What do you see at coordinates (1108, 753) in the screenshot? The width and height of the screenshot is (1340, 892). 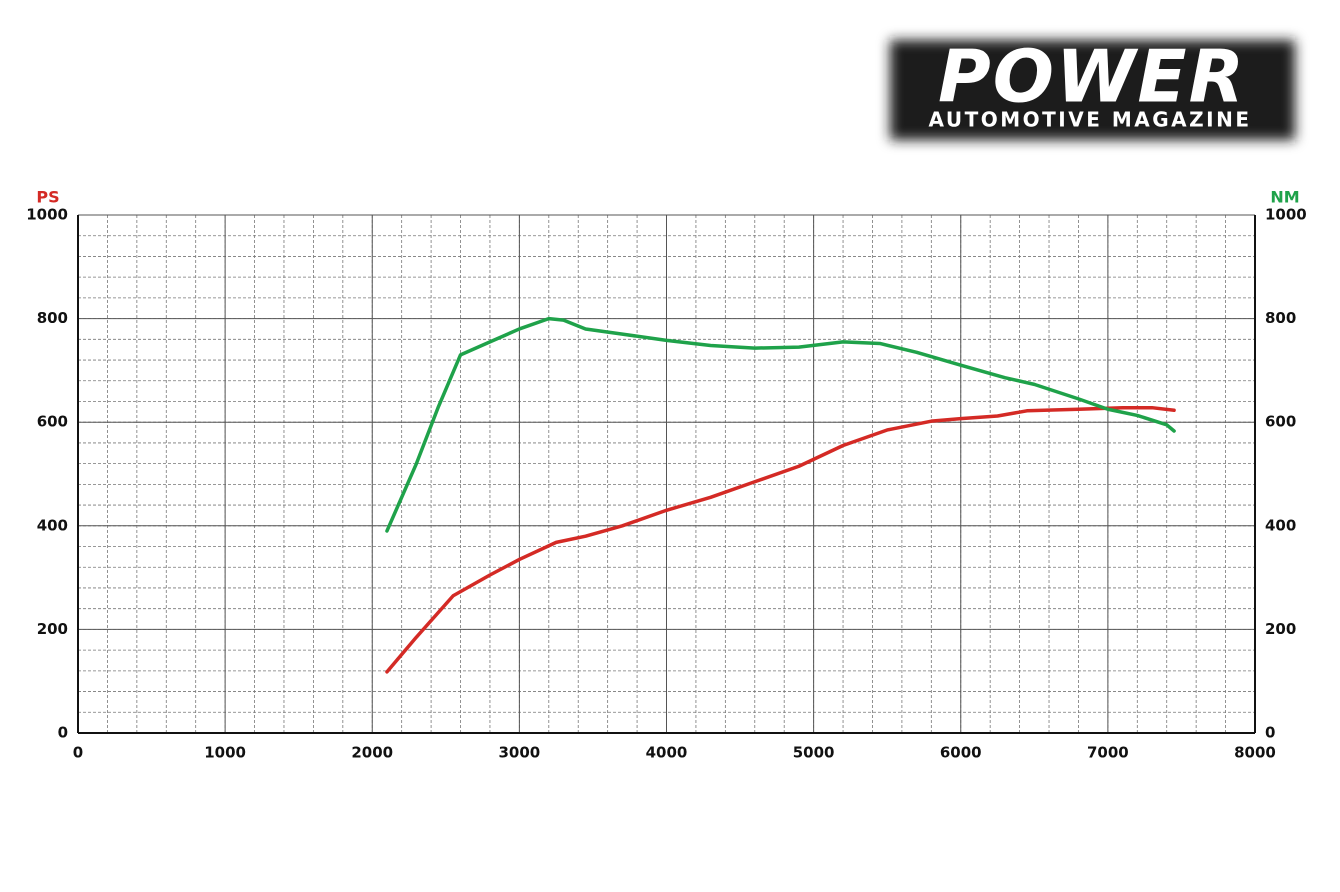 I see `x-tick-label: 7000` at bounding box center [1108, 753].